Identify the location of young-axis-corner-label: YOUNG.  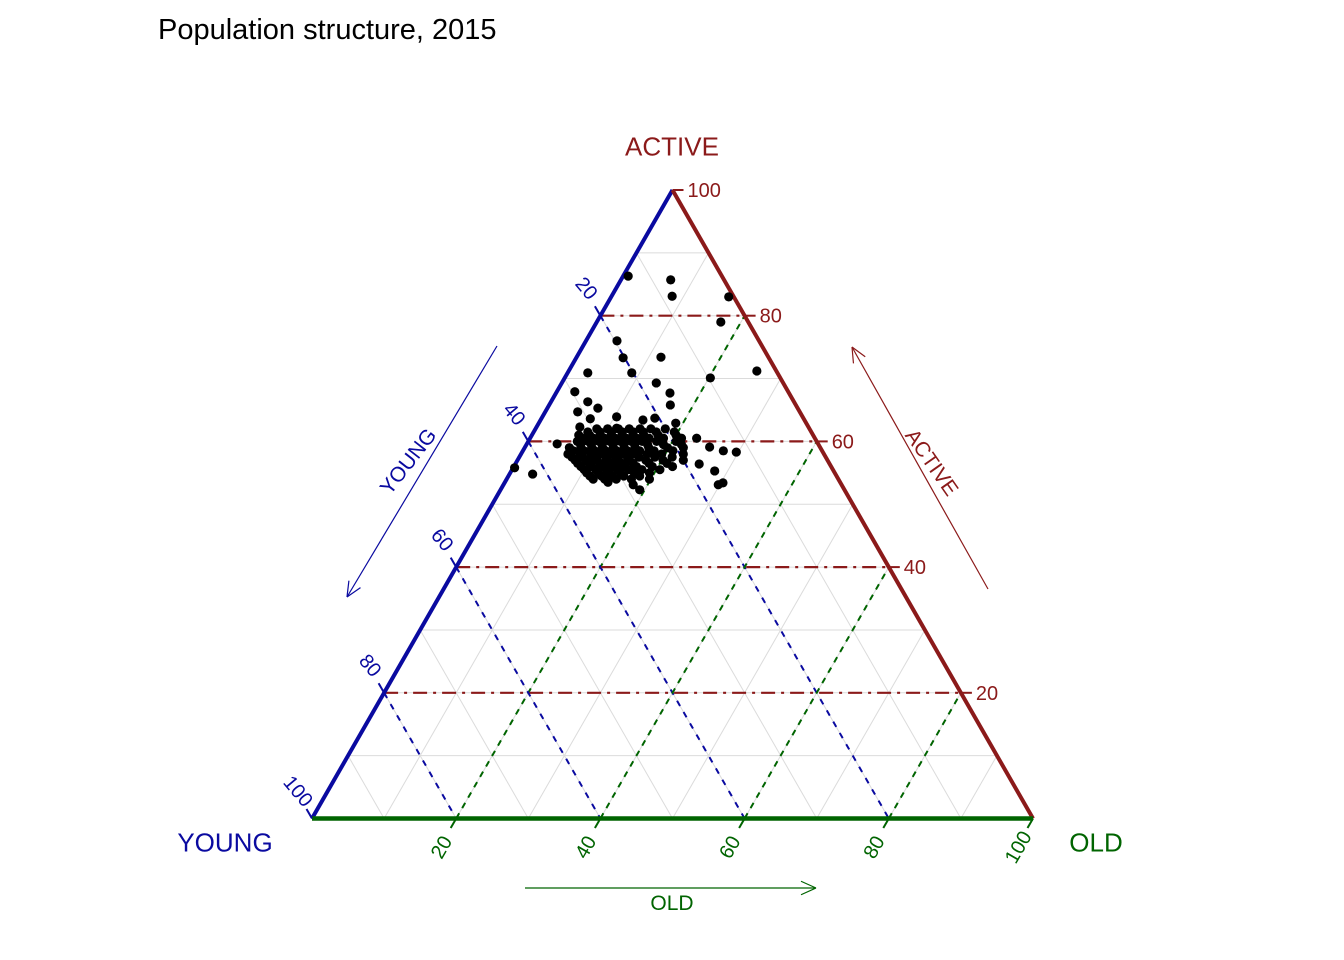
(225, 842).